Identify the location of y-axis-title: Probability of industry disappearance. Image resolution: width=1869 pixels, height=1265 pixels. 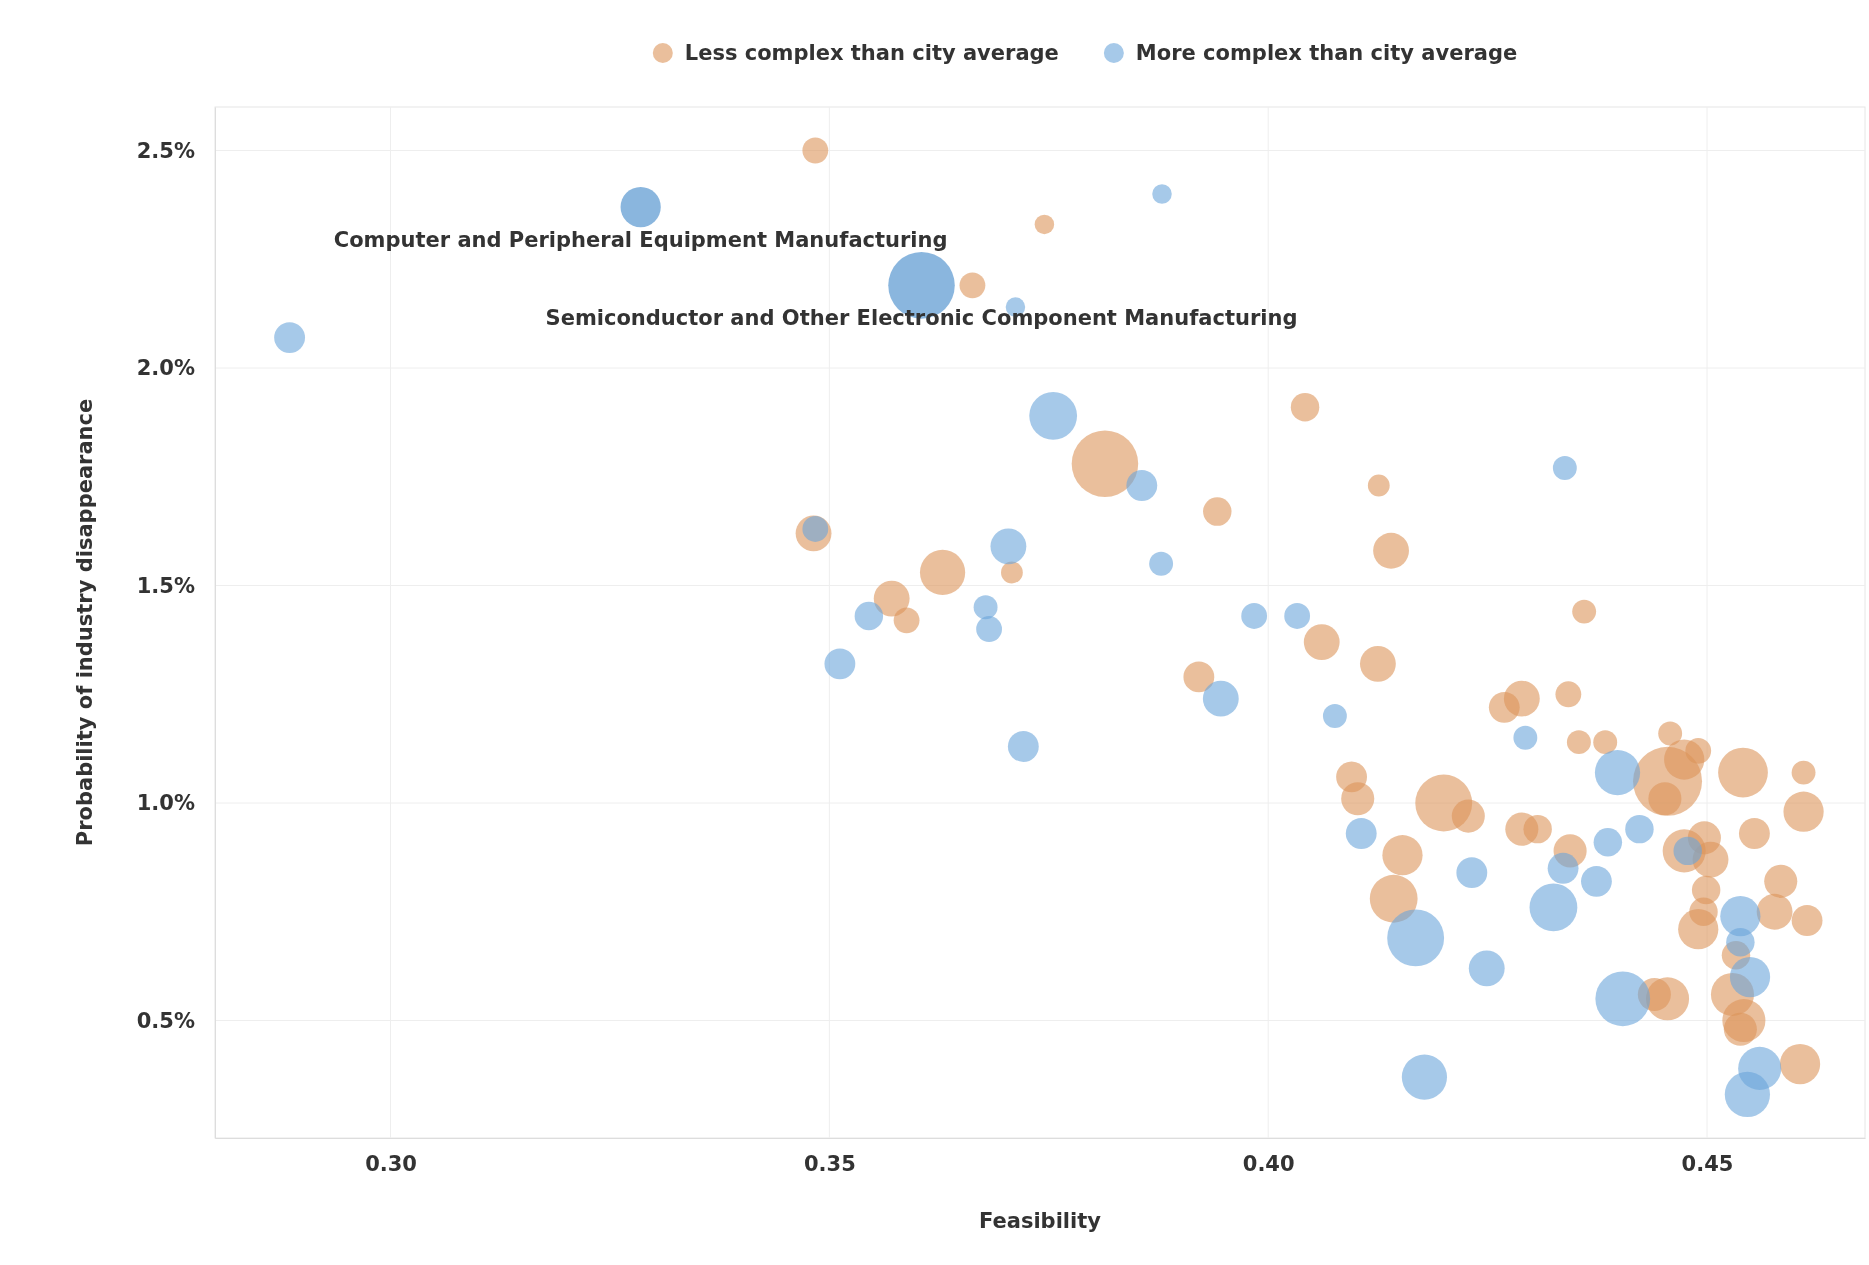
(85, 622).